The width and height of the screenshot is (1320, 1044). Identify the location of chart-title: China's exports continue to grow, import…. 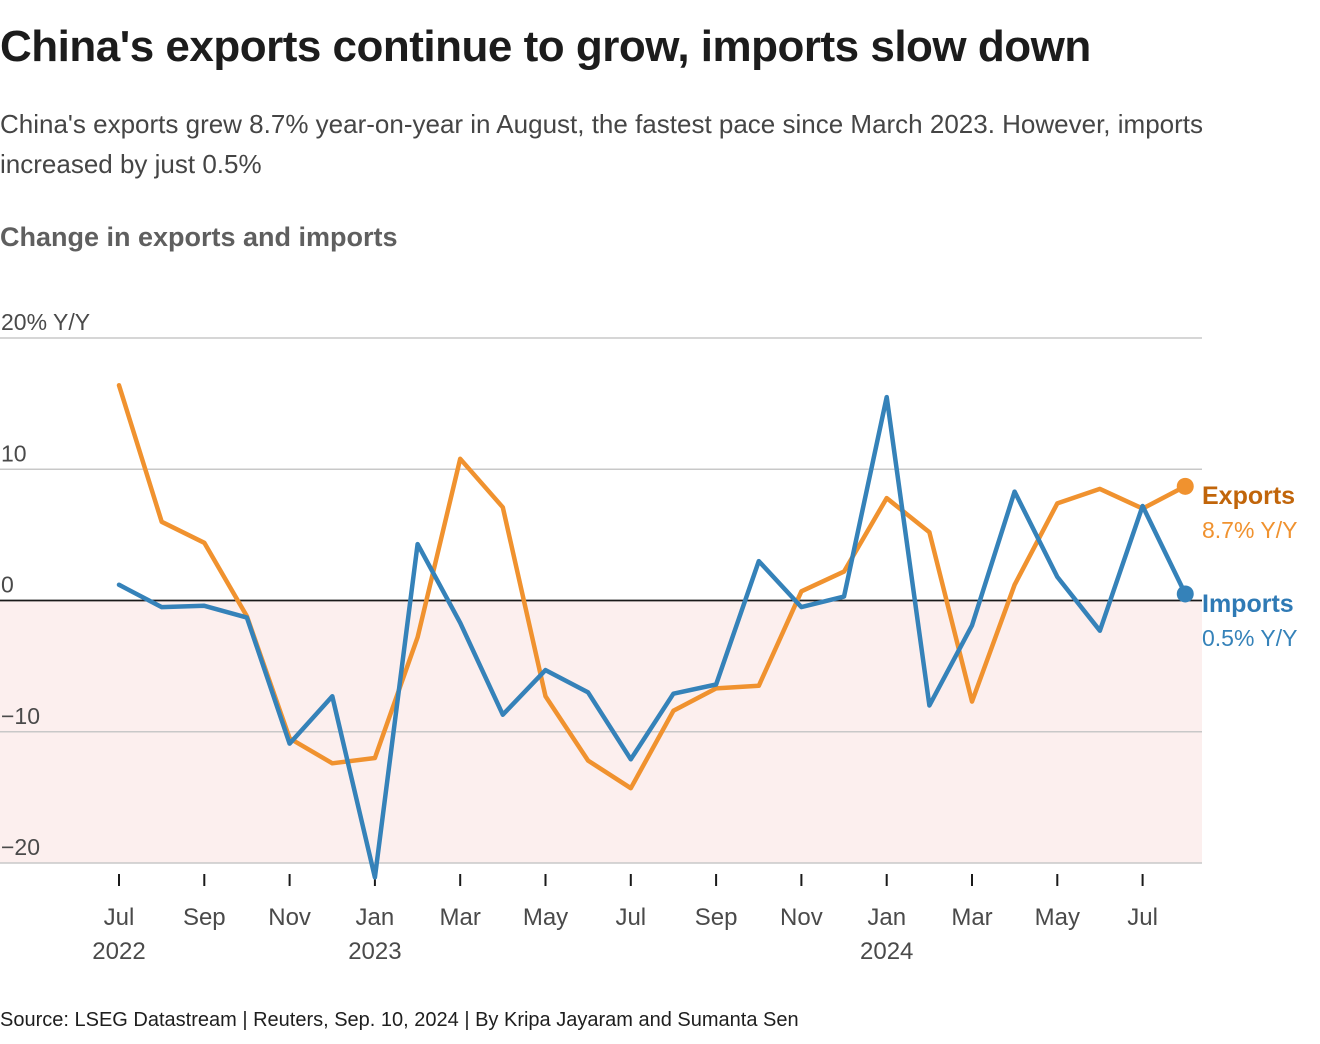
(545, 46).